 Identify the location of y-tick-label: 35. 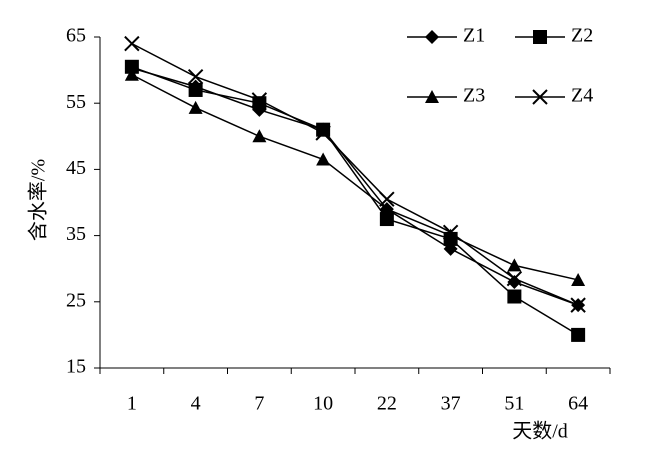
(76, 234).